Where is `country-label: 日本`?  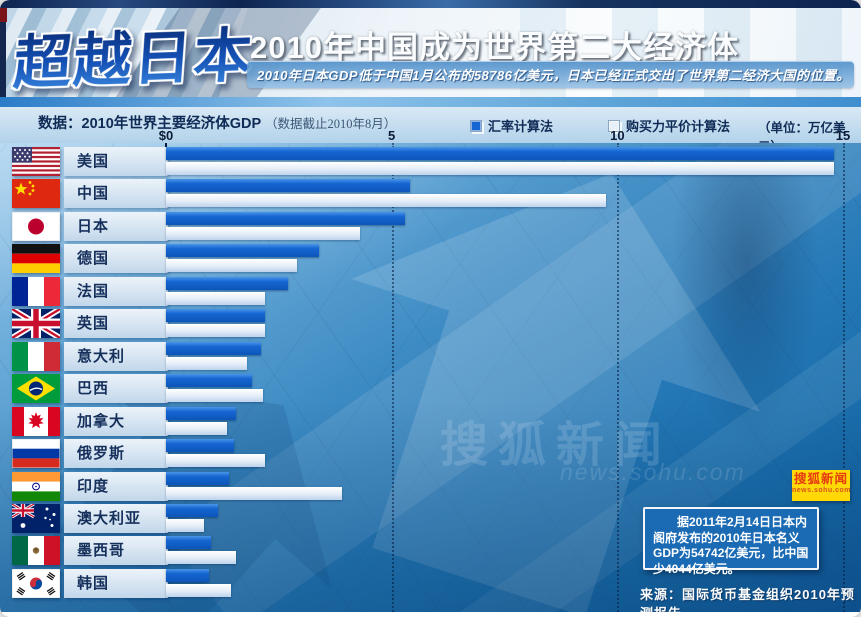 country-label: 日本 is located at coordinates (116, 226).